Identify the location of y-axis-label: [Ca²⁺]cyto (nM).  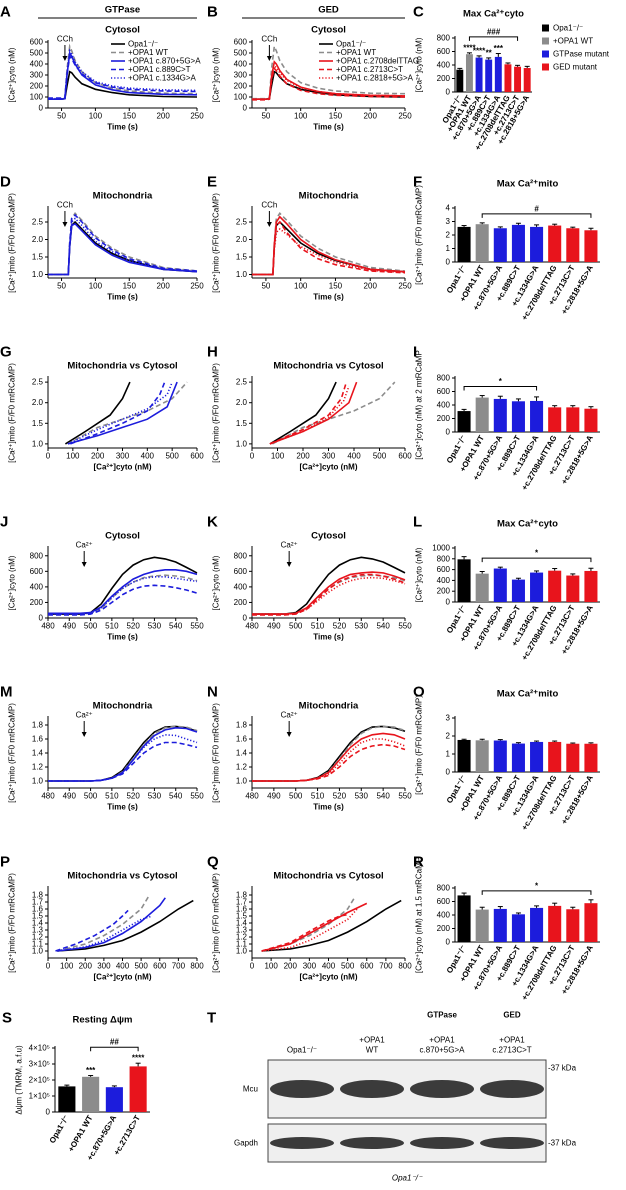
(216, 74).